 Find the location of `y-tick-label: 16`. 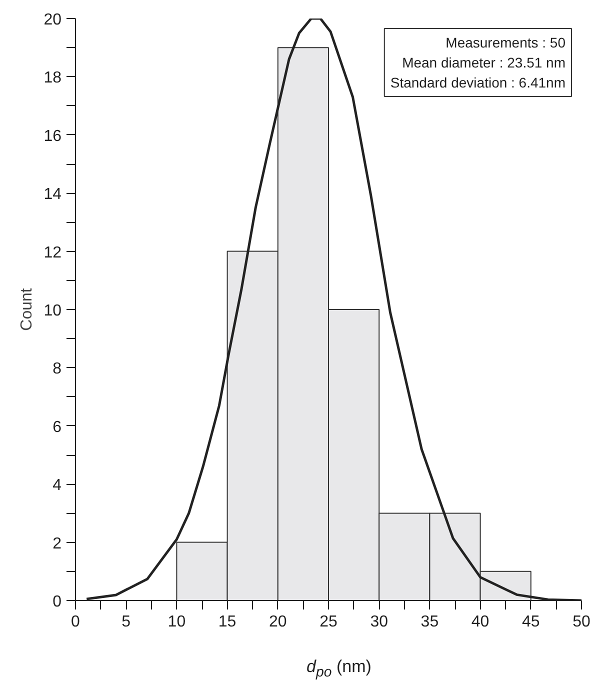

y-tick-label: 16 is located at coordinates (53, 136).